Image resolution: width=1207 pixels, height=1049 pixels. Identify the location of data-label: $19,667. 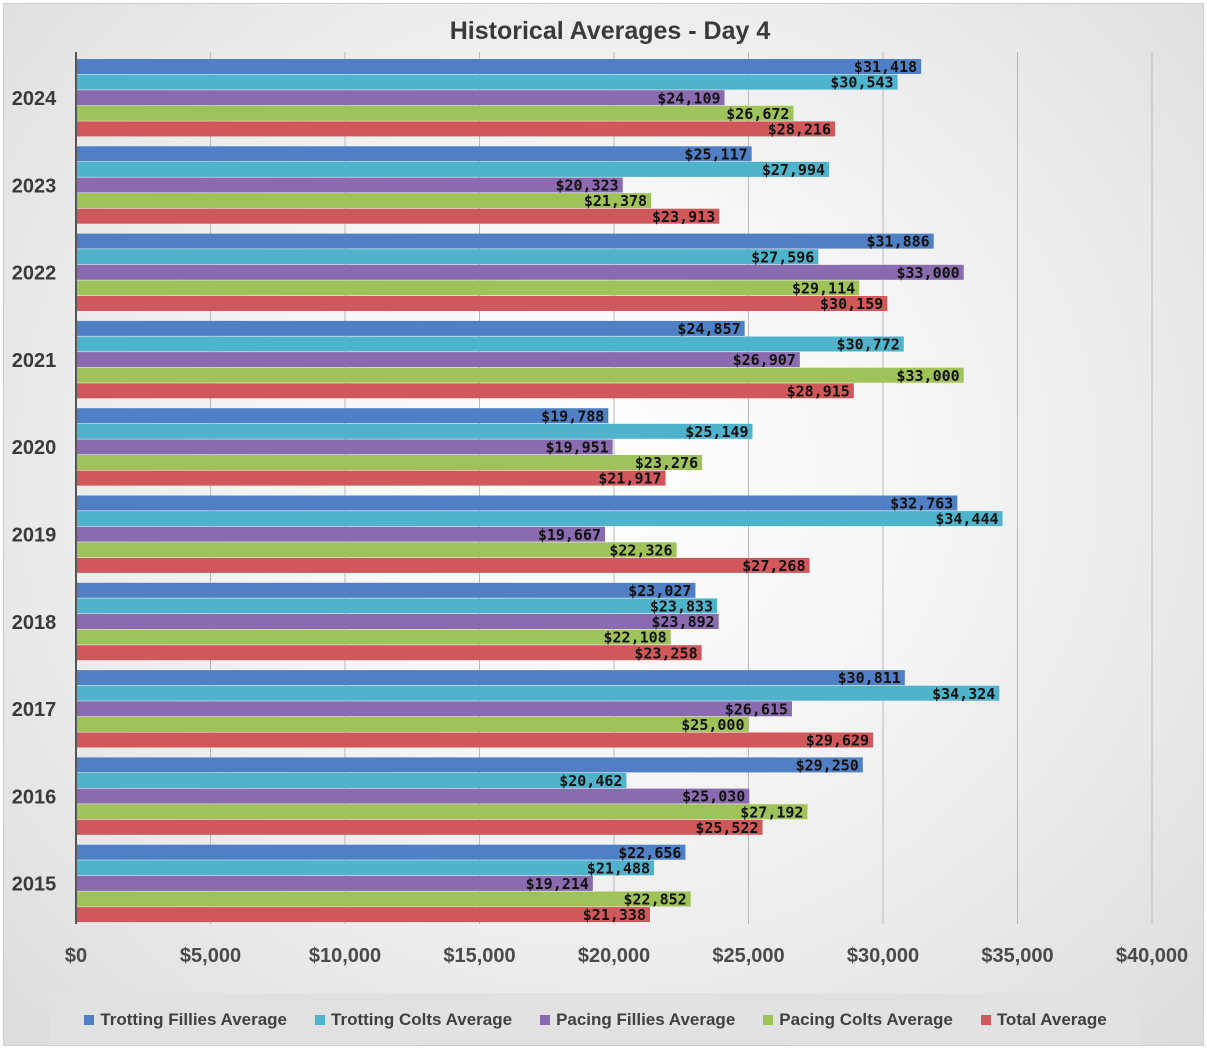
(569, 535).